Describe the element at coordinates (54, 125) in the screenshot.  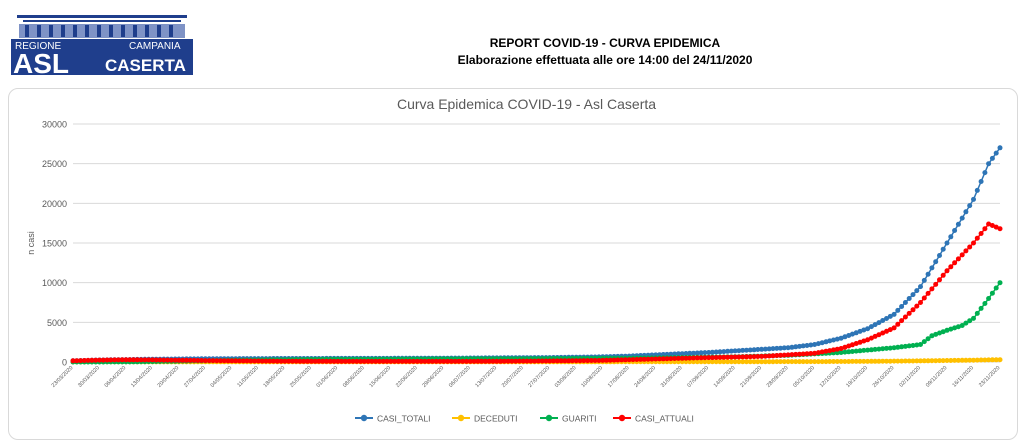
I see `y-tick-label: 30000` at that location.